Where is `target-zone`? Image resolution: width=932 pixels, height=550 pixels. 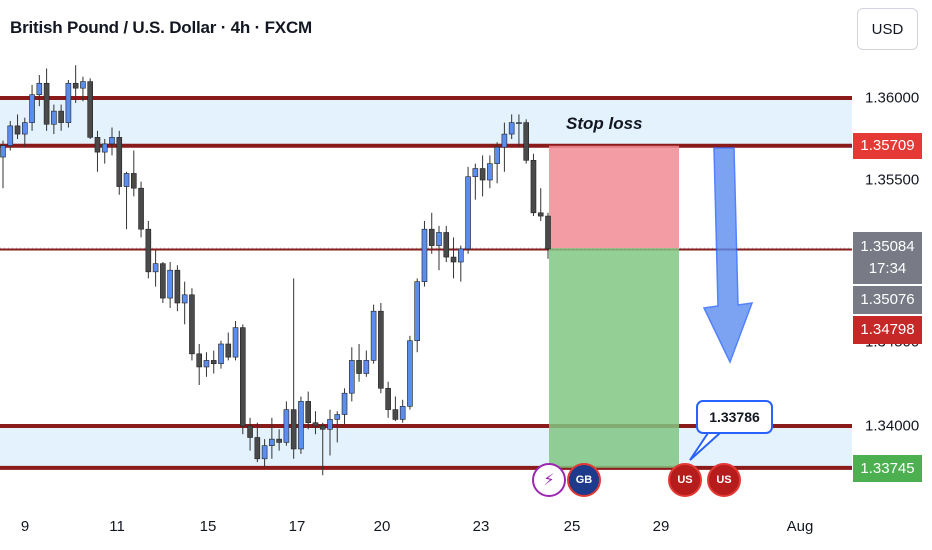 target-zone is located at coordinates (614, 358).